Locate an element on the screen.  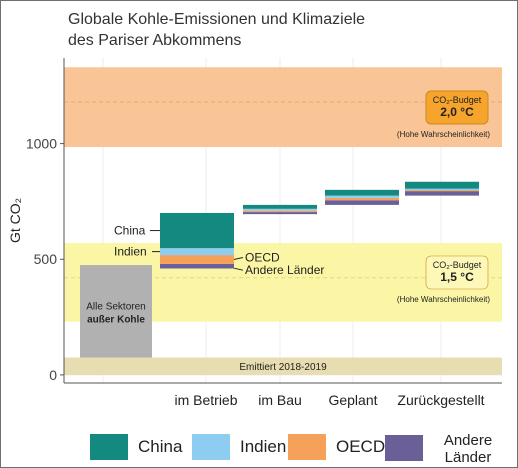
legend-item-andere: Andere Länder is located at coordinates (444, 448).